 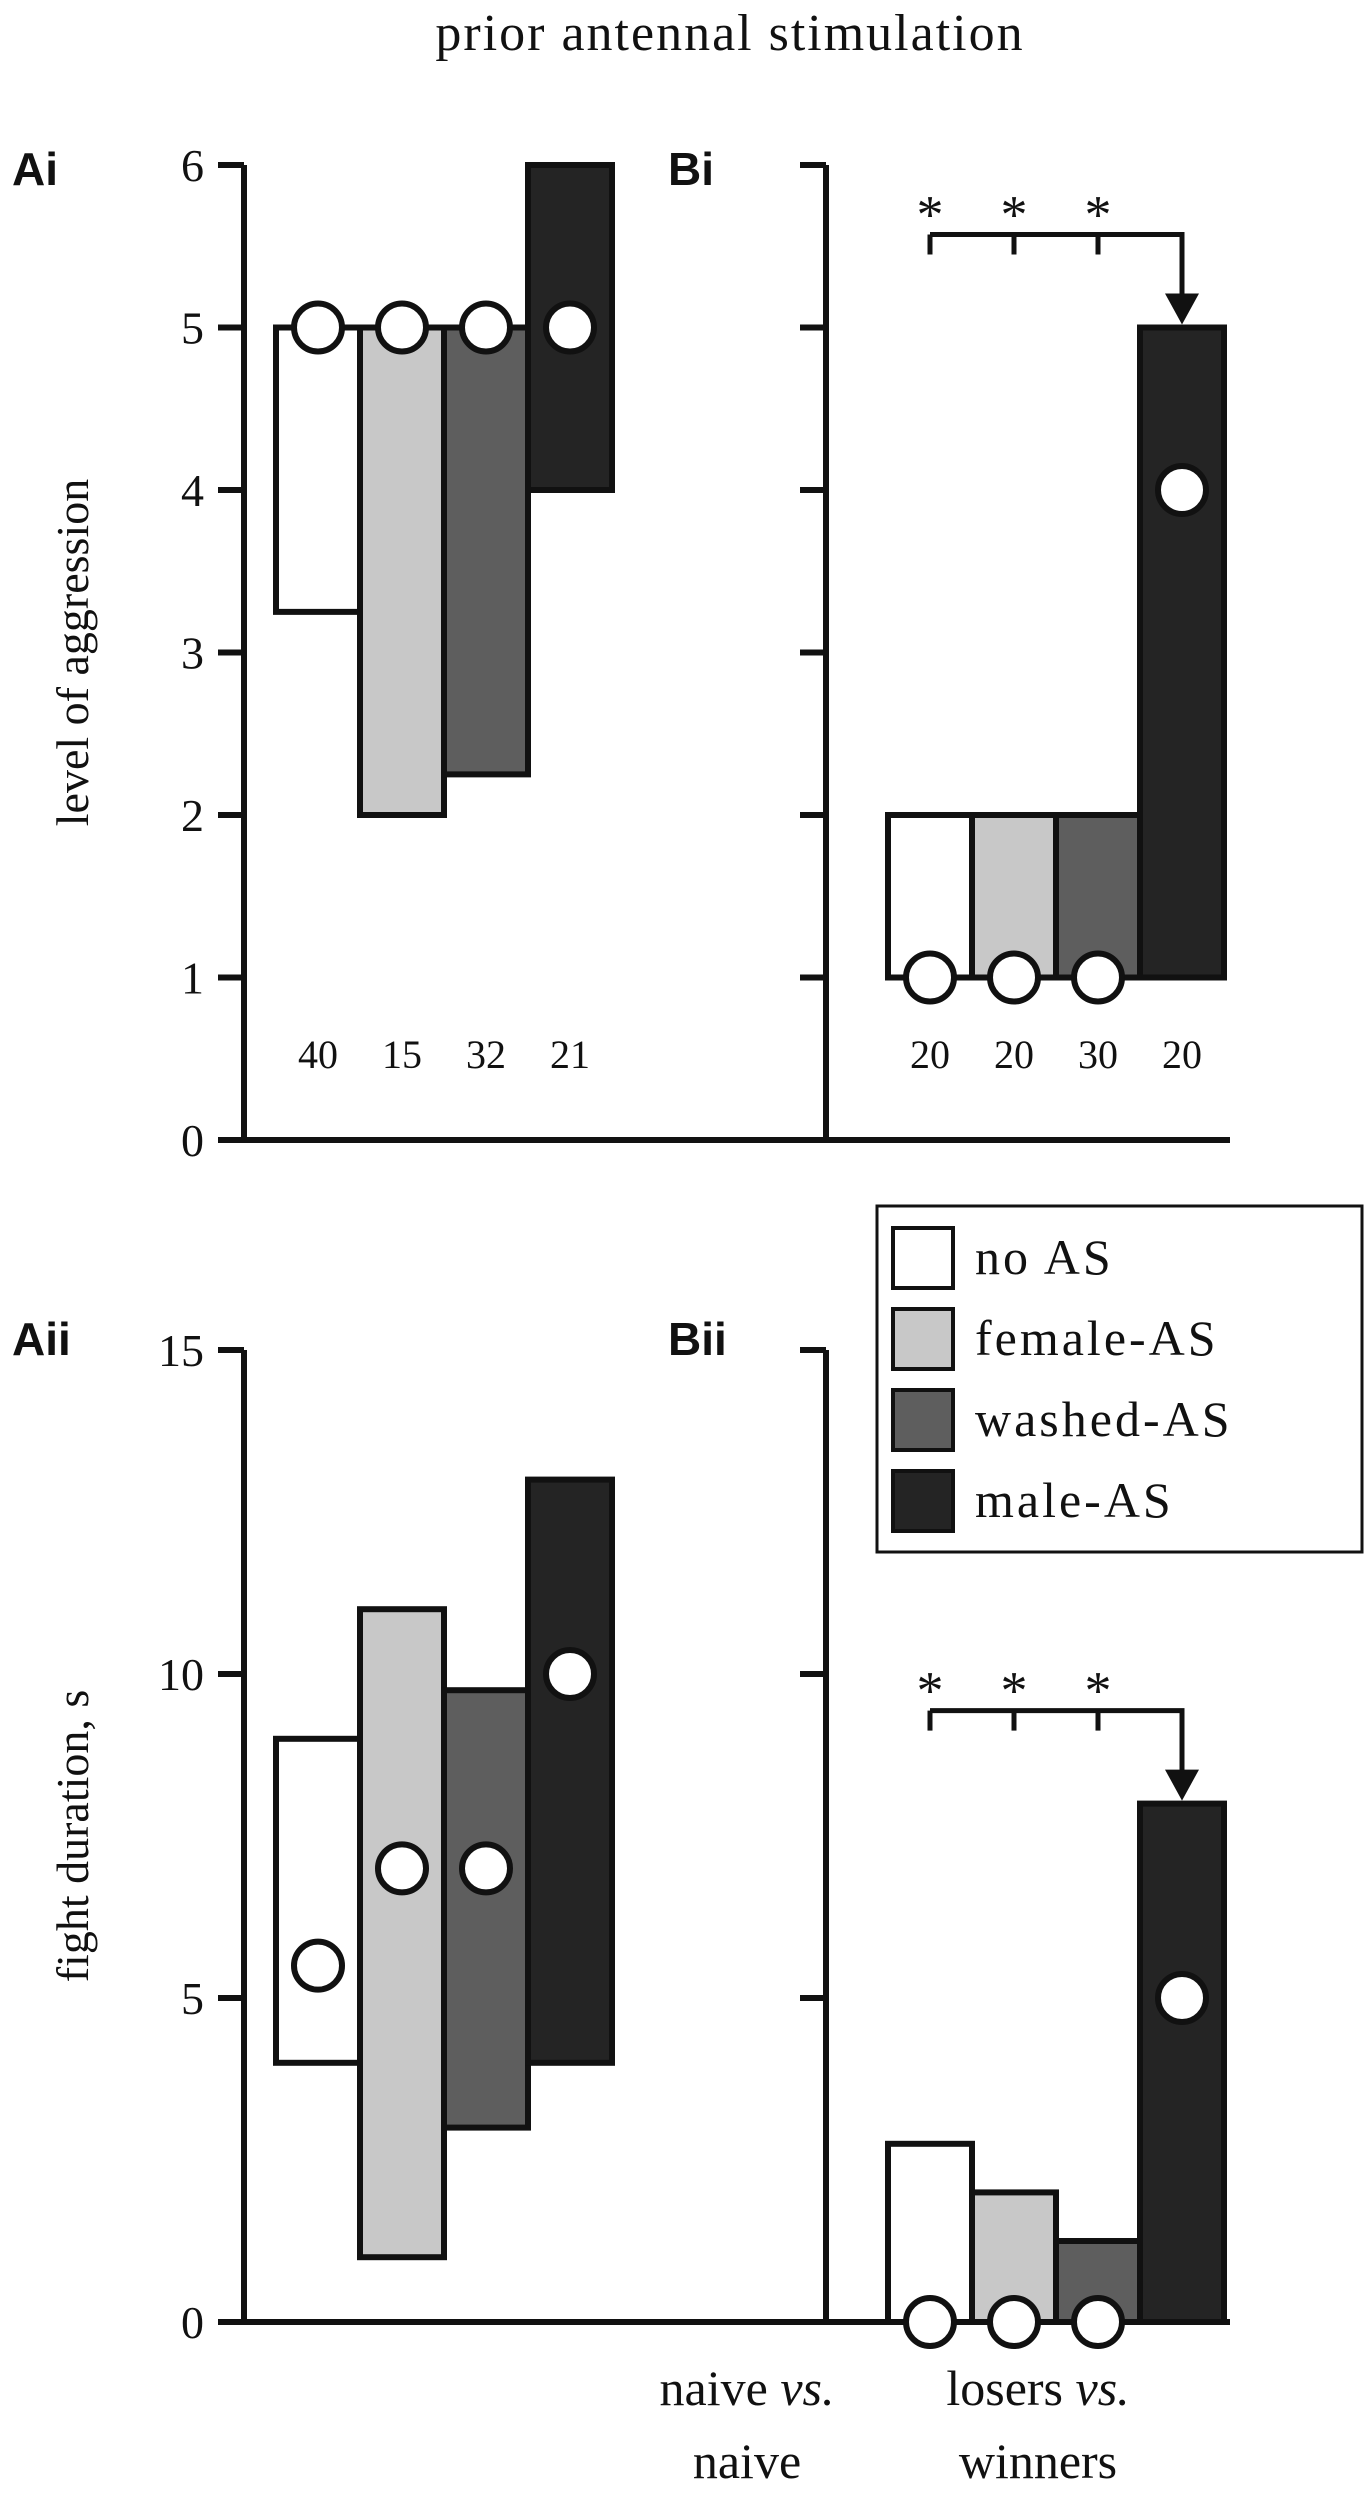 I want to click on n-label: 40, so click(x=318, y=1054).